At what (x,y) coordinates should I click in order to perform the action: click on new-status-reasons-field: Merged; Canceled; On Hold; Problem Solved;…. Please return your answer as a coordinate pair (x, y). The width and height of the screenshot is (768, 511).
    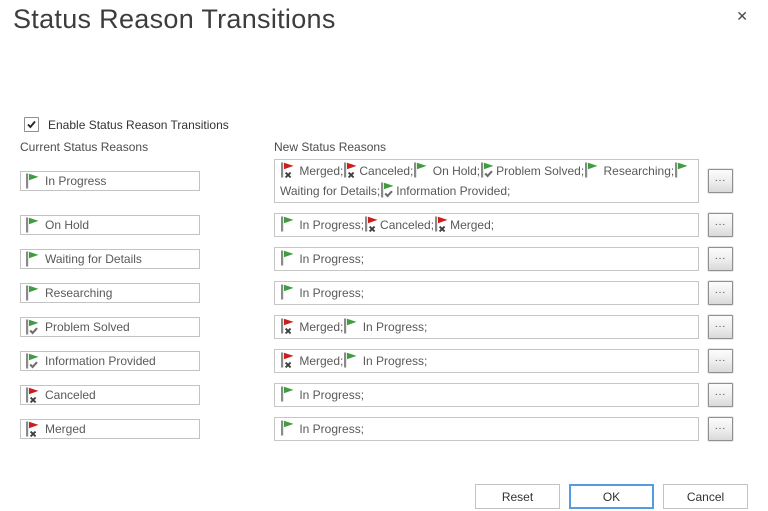
    Looking at the image, I should click on (486, 181).